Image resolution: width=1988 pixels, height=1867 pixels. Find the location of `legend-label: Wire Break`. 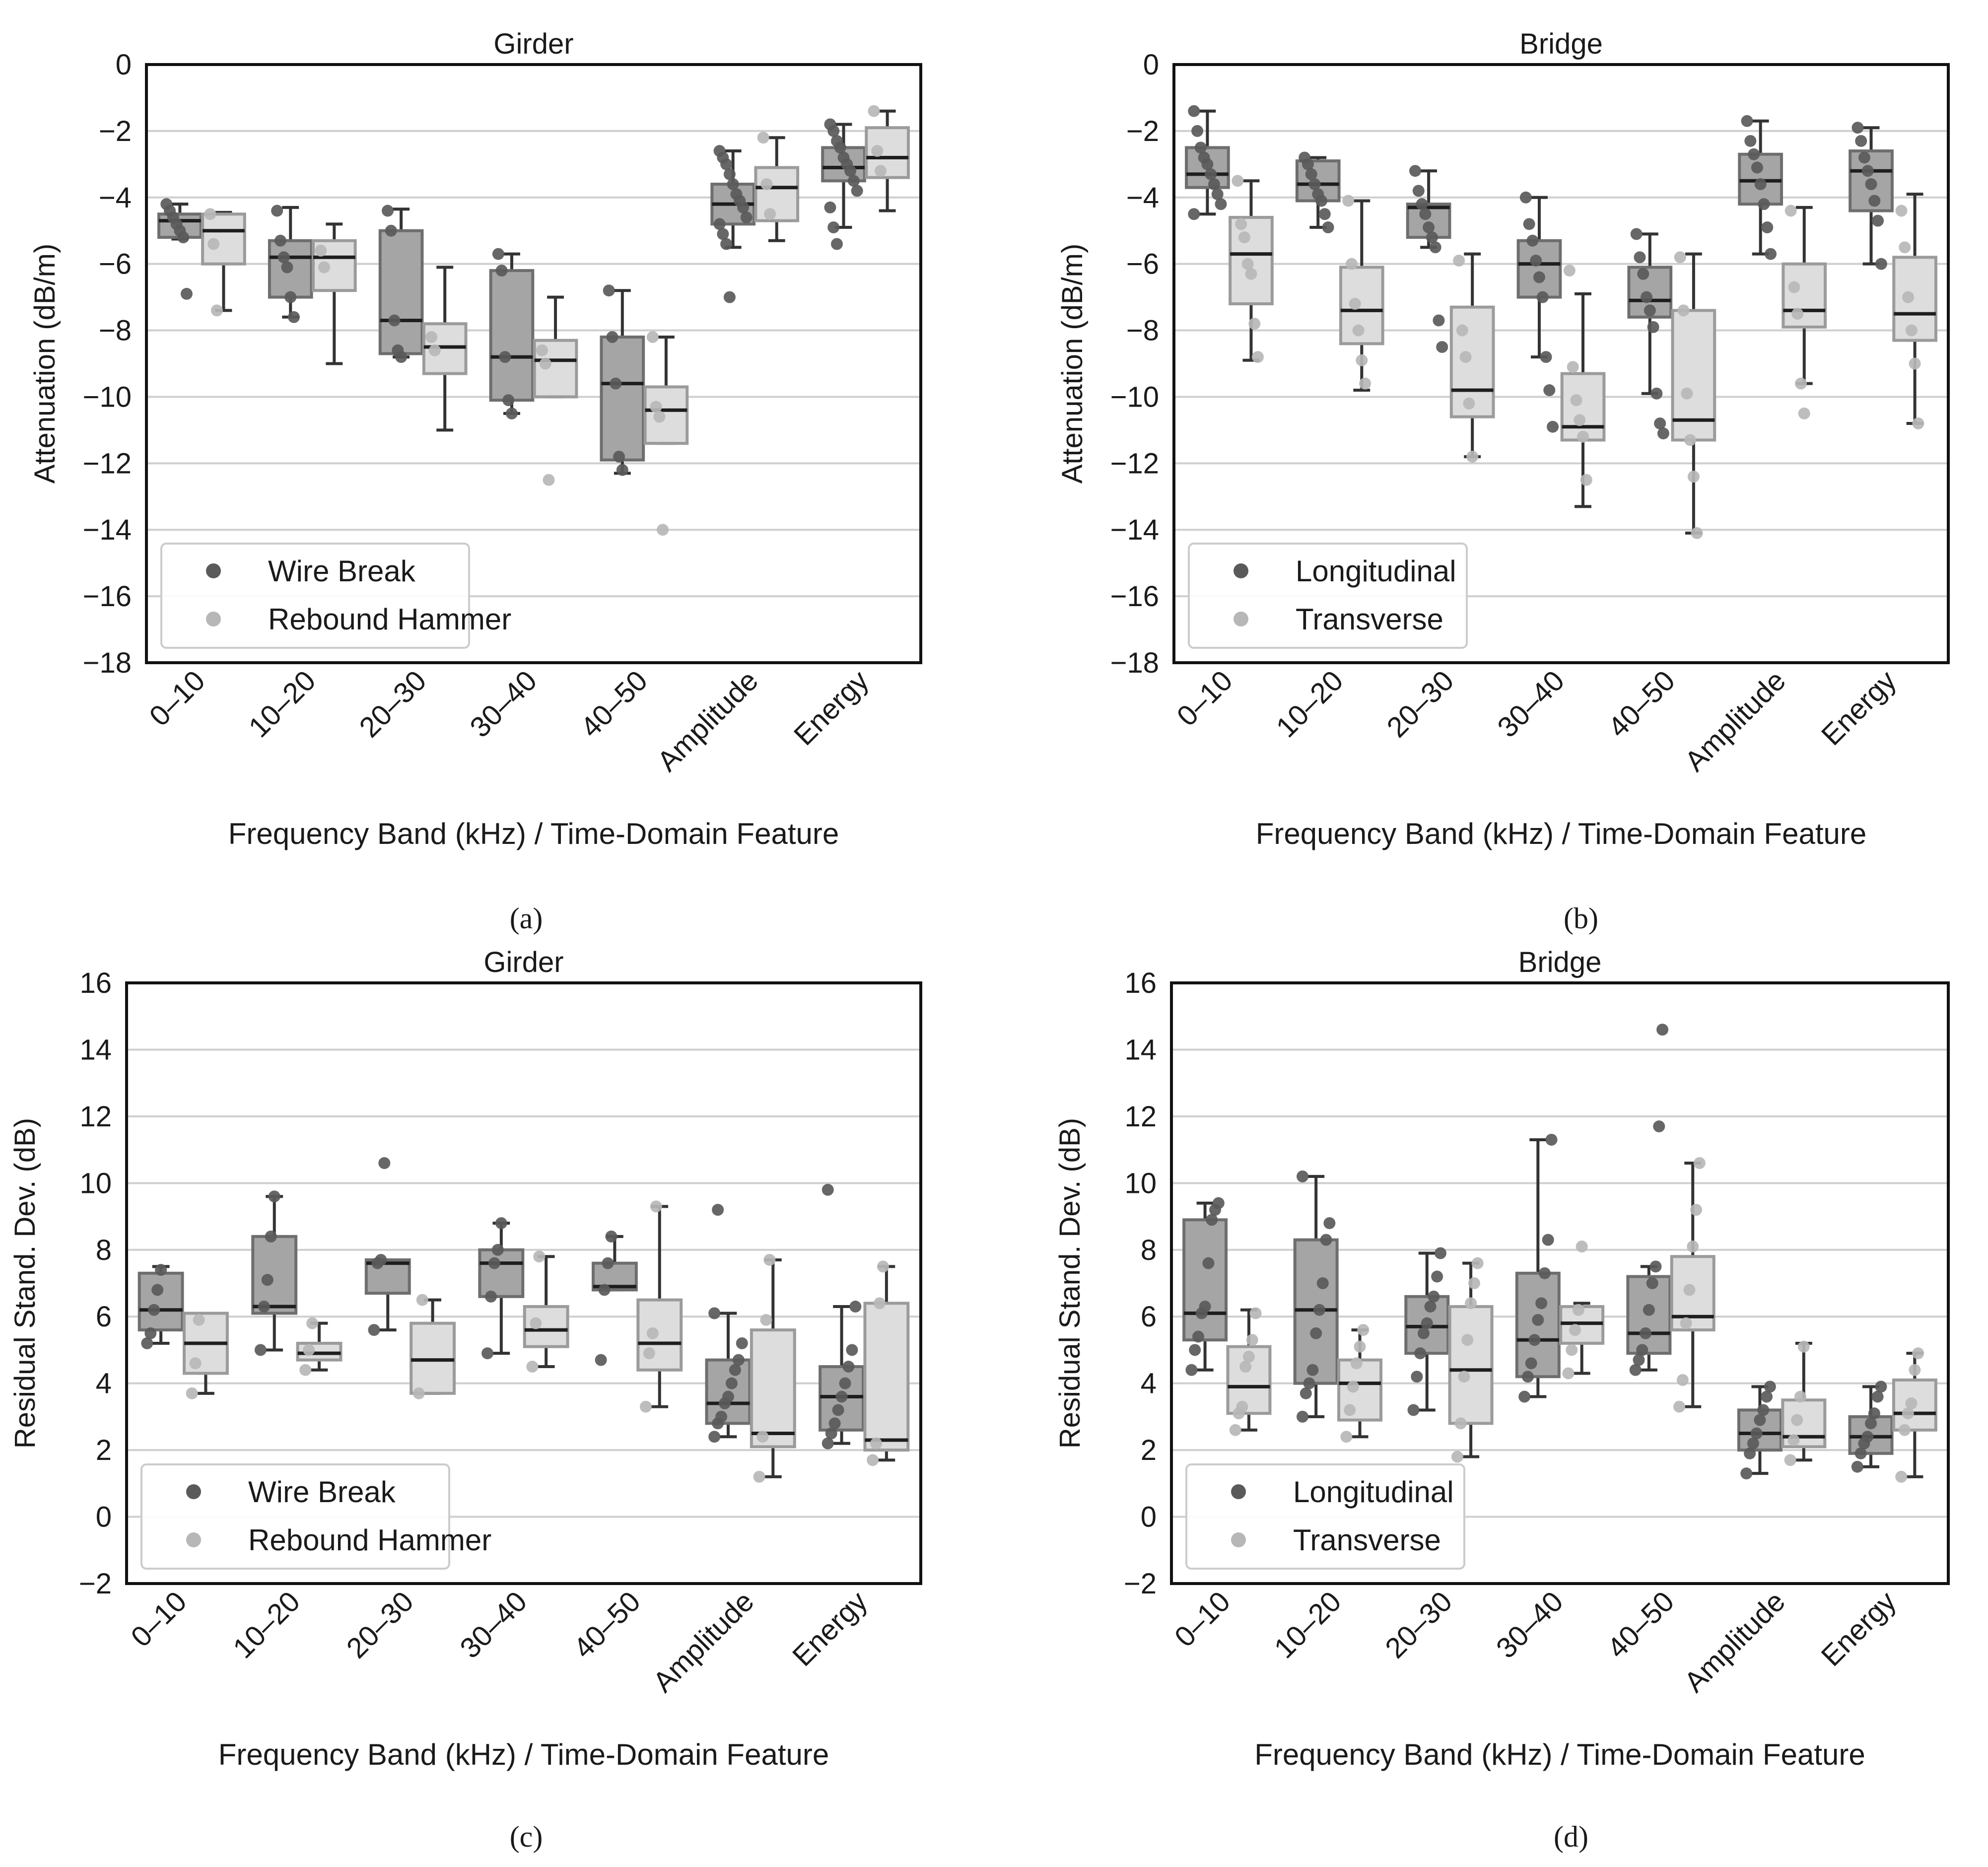

legend-label: Wire Break is located at coordinates (322, 1492).